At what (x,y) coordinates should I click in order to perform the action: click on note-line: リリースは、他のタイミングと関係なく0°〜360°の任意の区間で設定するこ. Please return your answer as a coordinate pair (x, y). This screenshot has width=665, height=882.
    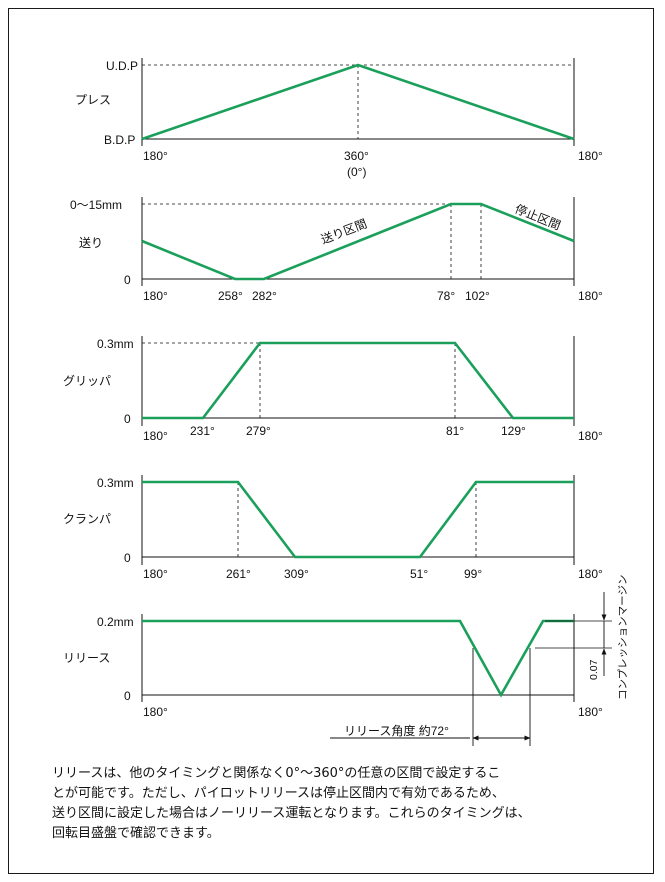
    Looking at the image, I should click on (276, 773).